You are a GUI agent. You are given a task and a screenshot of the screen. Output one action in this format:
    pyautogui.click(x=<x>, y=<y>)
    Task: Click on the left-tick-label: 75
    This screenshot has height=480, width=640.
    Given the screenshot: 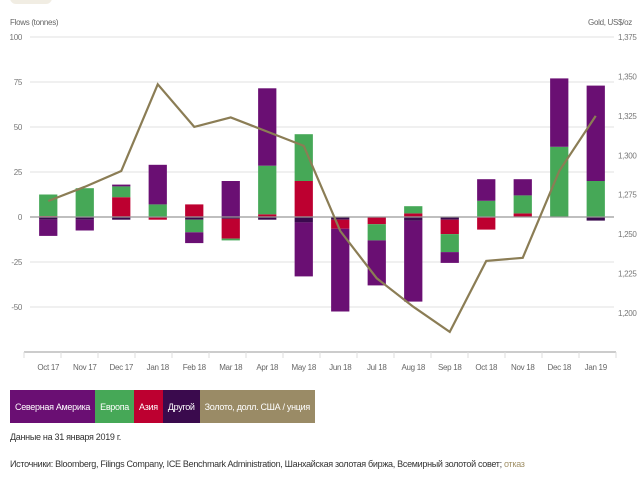 What is the action you would take?
    pyautogui.click(x=18, y=82)
    